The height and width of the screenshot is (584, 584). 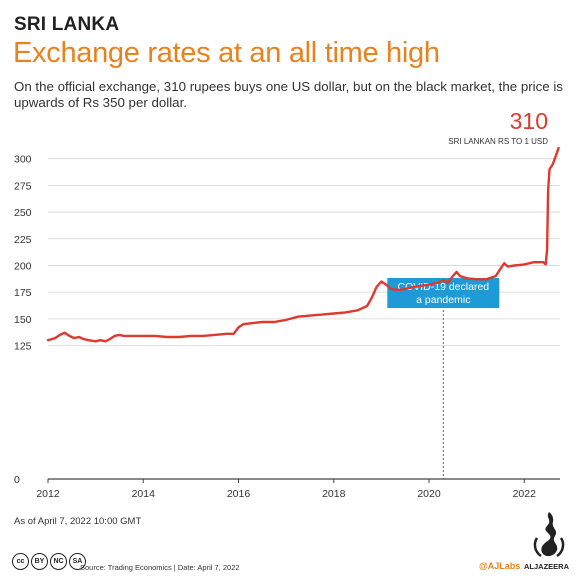 I want to click on license-badges: cc BY NC SA, so click(x=49, y=561).